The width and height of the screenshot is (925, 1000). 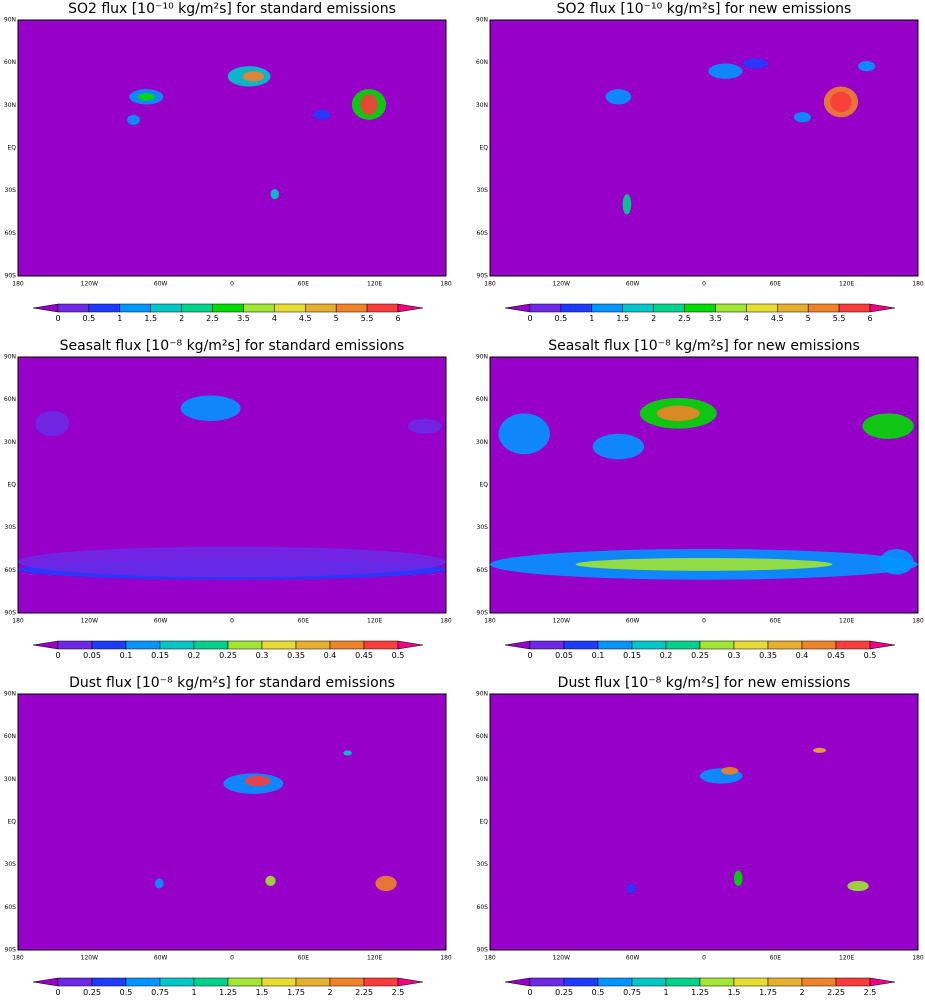 I want to click on colorbar-label: 1, so click(x=591, y=318).